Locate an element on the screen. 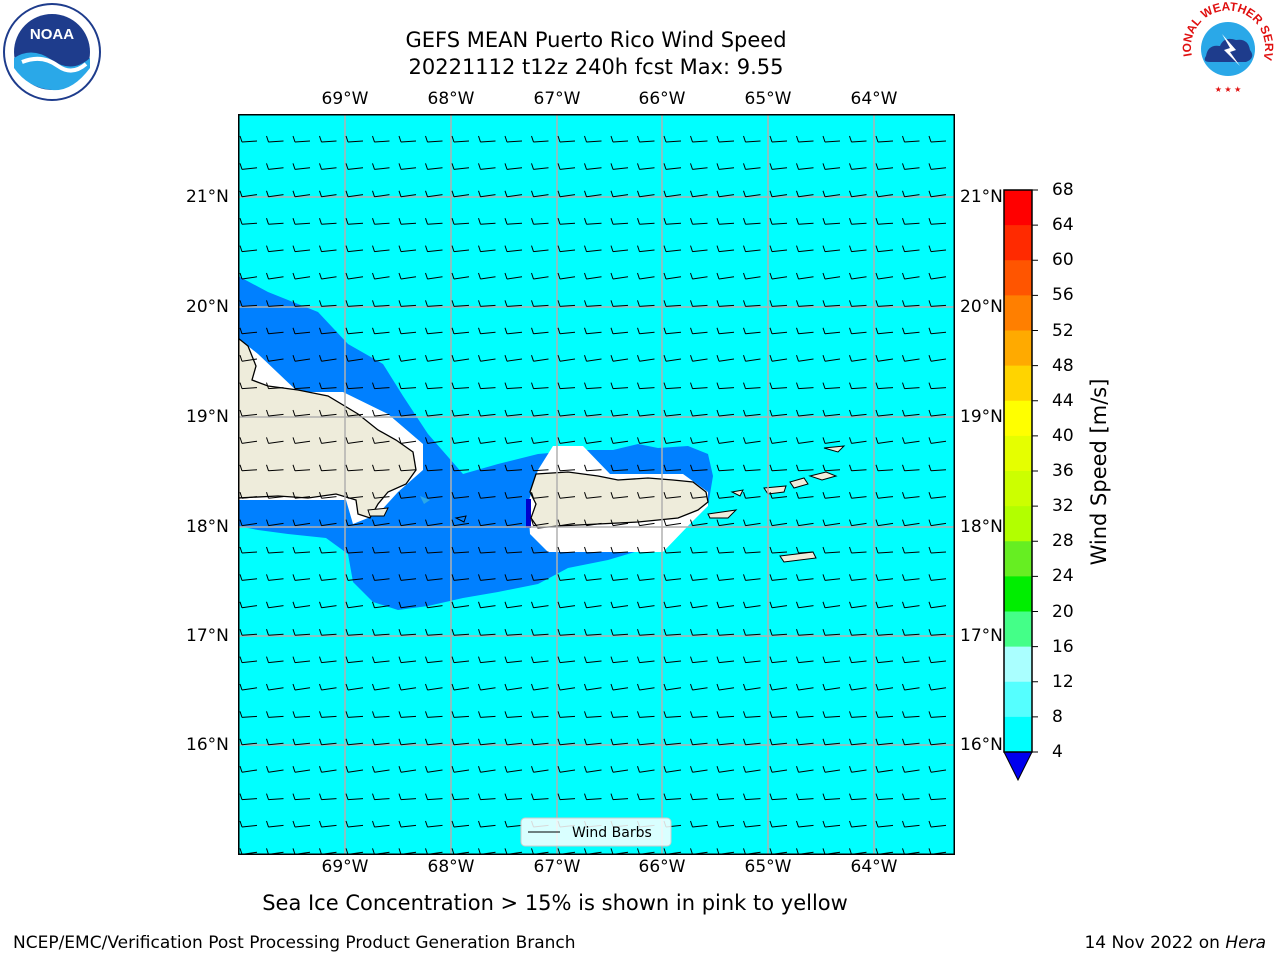 Image resolution: width=1280 pixels, height=960 pixels. land-virgin-islands is located at coordinates (804, 470).